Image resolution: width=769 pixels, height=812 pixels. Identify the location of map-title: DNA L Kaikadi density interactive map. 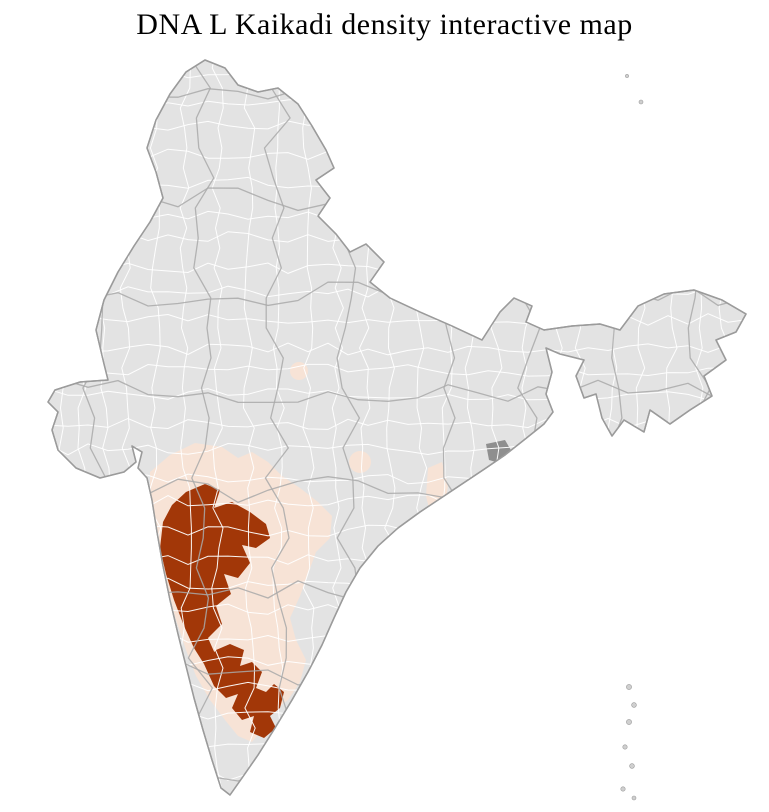
(384, 24).